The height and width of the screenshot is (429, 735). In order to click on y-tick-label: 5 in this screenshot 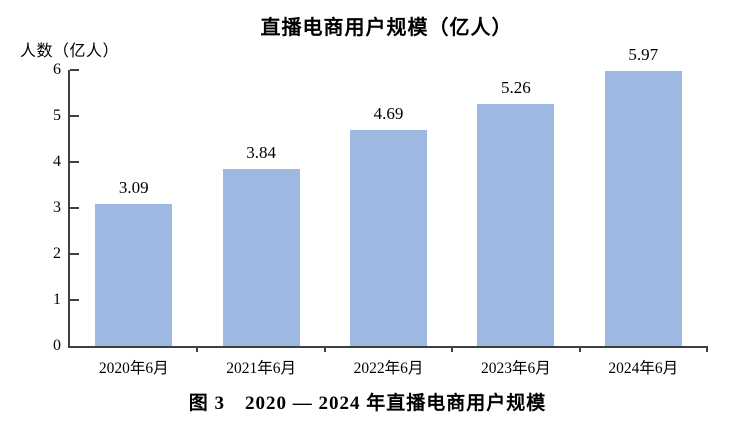, I will do `click(57, 115)`.